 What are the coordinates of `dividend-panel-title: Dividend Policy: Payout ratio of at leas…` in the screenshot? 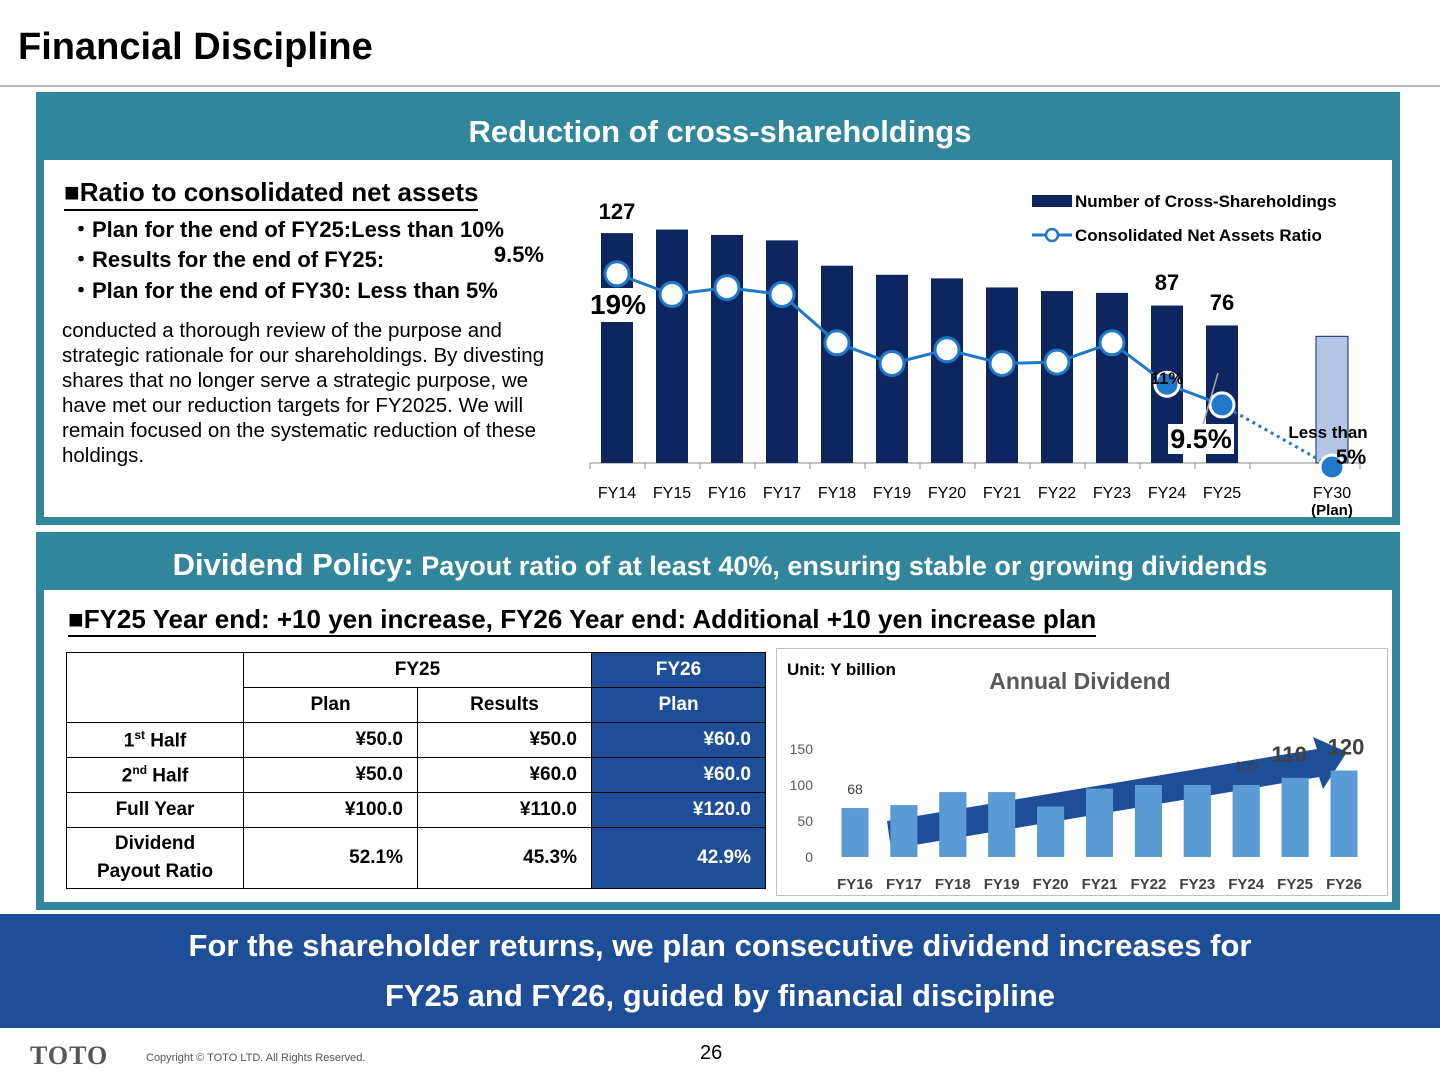 It's located at (720, 565).